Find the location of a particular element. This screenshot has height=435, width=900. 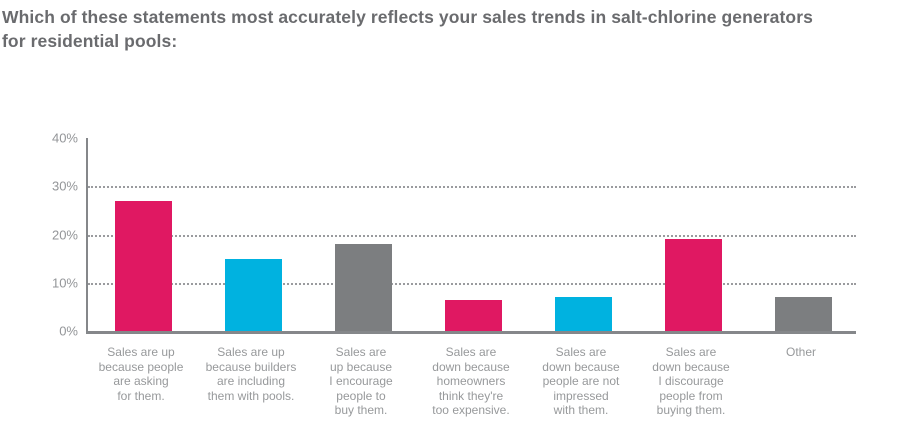

x-axis-label-line: are asking is located at coordinates (141, 381).